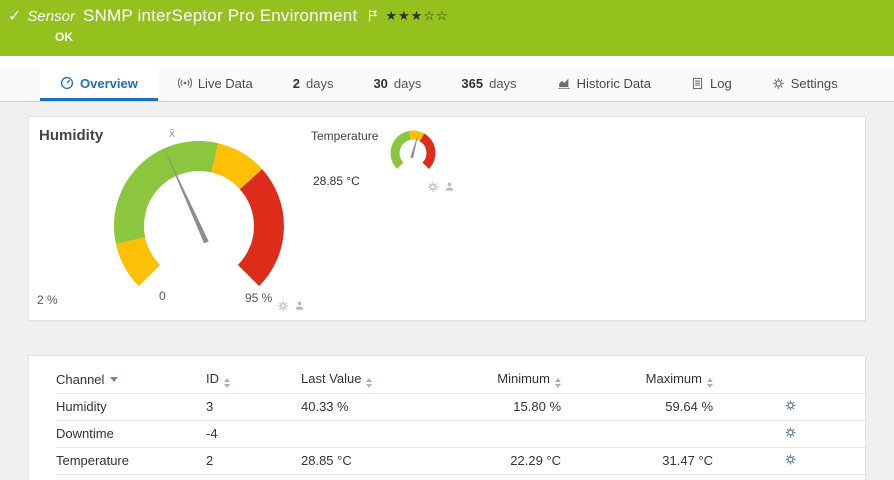 The width and height of the screenshot is (894, 480). What do you see at coordinates (51, 16) in the screenshot?
I see `object-kind-label: Sensor` at bounding box center [51, 16].